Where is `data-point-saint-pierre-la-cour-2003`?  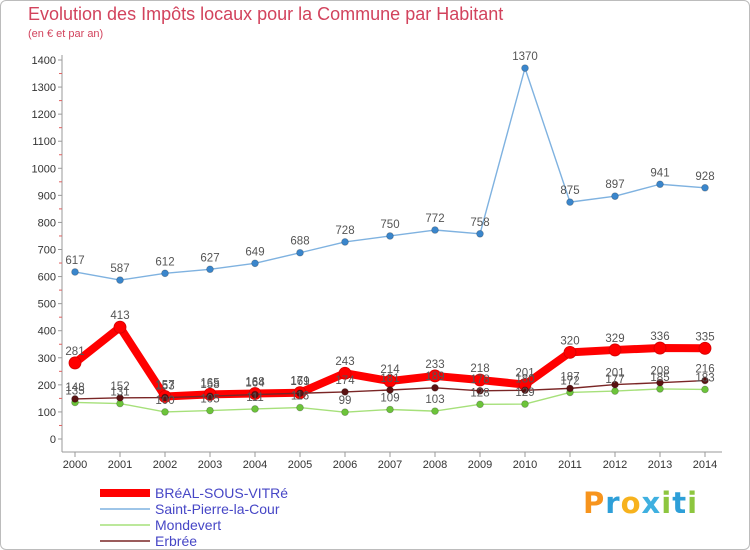
data-point-saint-pierre-la-cour-2003 is located at coordinates (210, 269).